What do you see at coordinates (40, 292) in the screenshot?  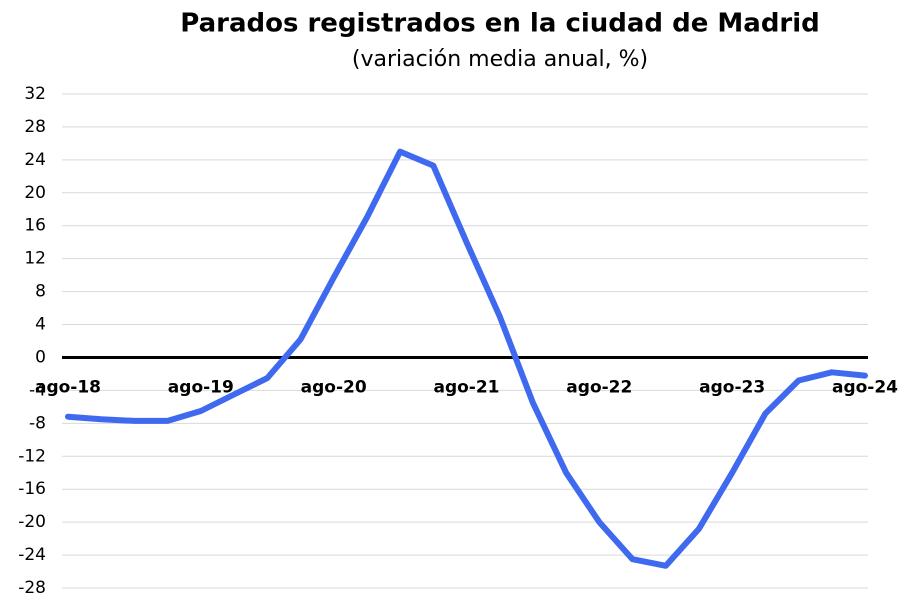 I see `y-tick-label: 8` at bounding box center [40, 292].